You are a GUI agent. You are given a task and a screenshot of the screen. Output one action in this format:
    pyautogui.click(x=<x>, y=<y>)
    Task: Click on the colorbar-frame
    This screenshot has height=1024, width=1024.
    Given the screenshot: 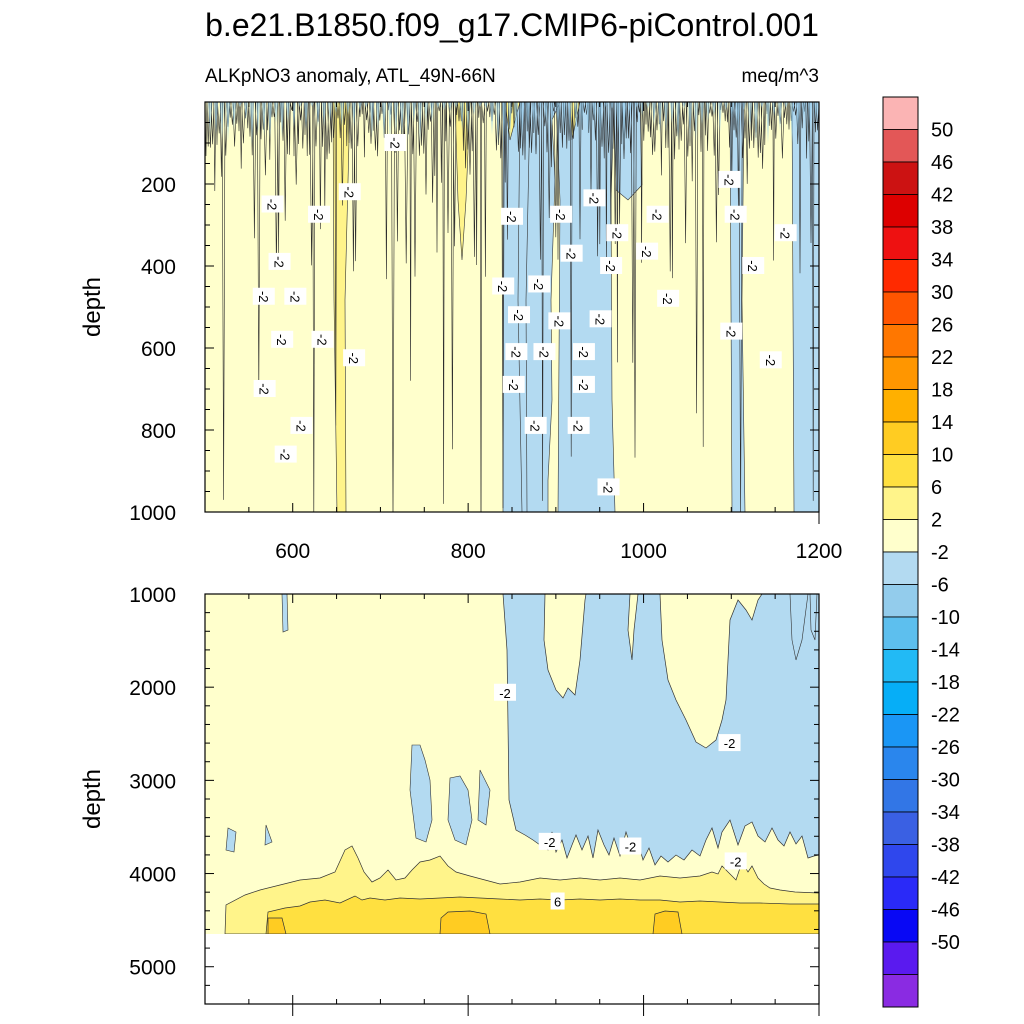 What is the action you would take?
    pyautogui.click(x=900, y=552)
    